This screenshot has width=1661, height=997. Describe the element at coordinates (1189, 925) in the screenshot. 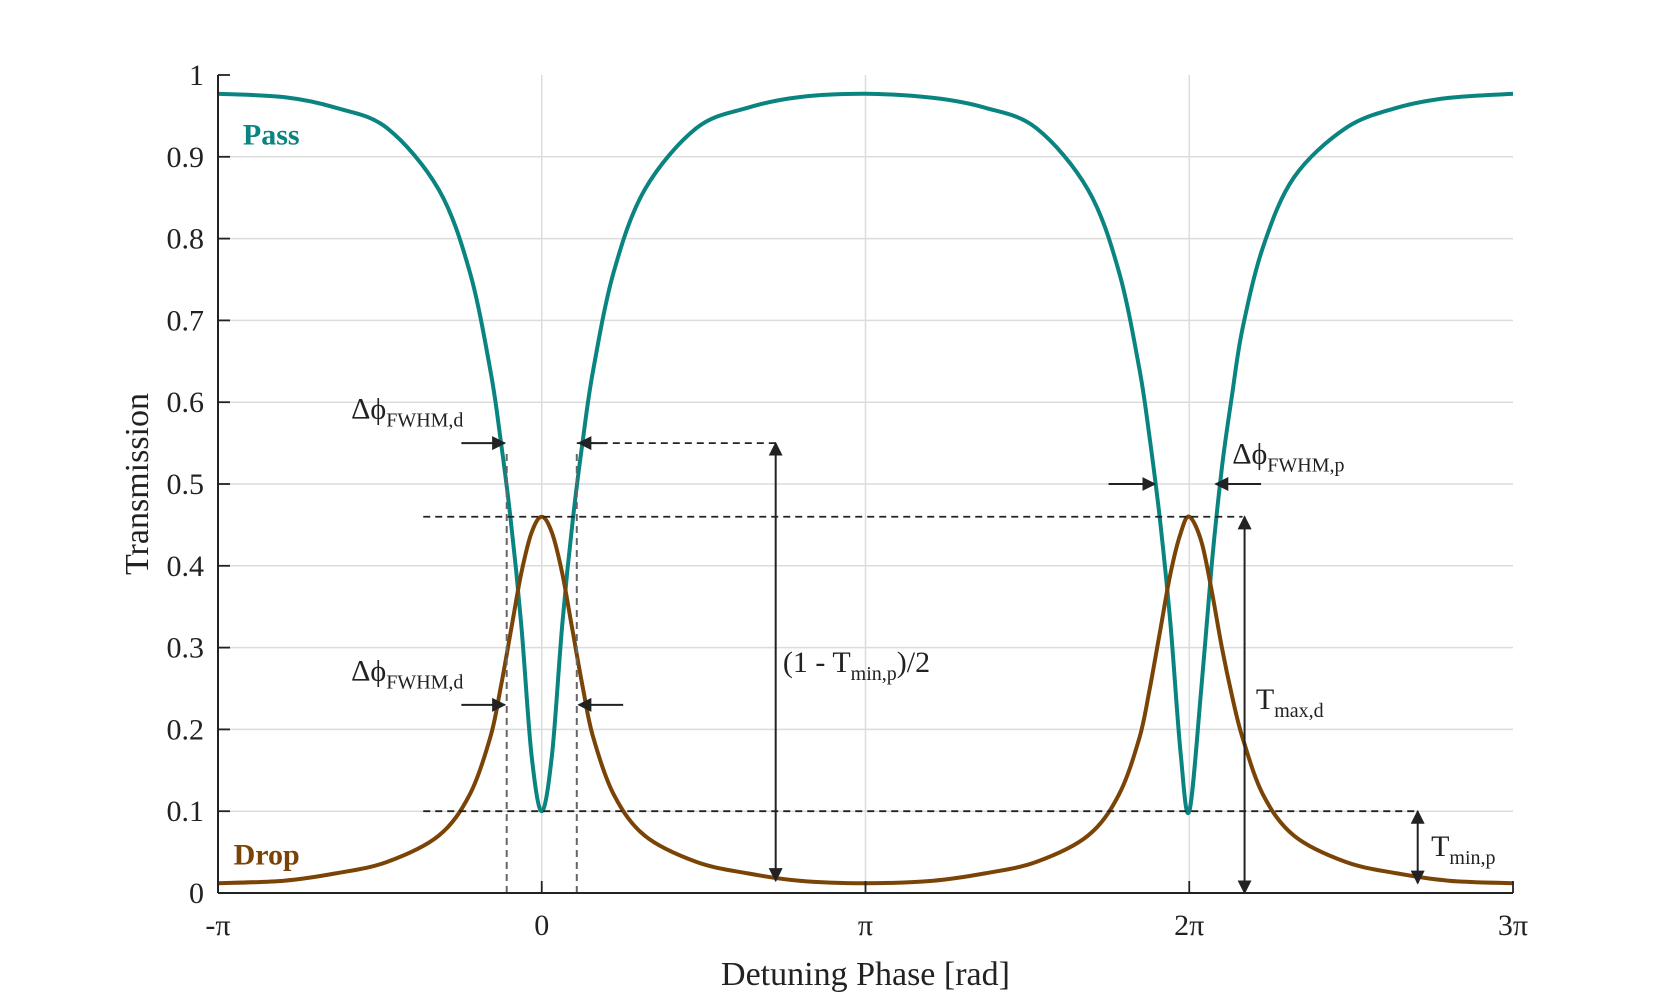

I see `x-tick-label: 2π` at that location.